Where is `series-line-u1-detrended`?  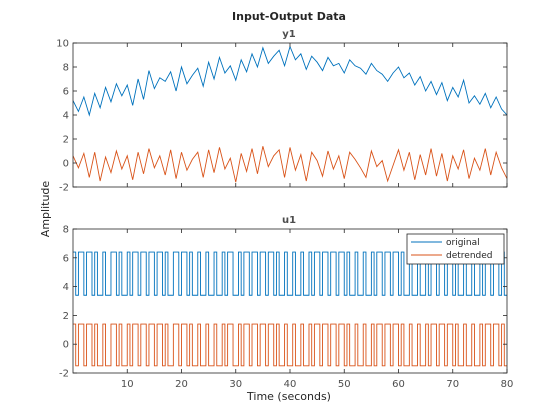 series-line-u1-detrended is located at coordinates (290, 345).